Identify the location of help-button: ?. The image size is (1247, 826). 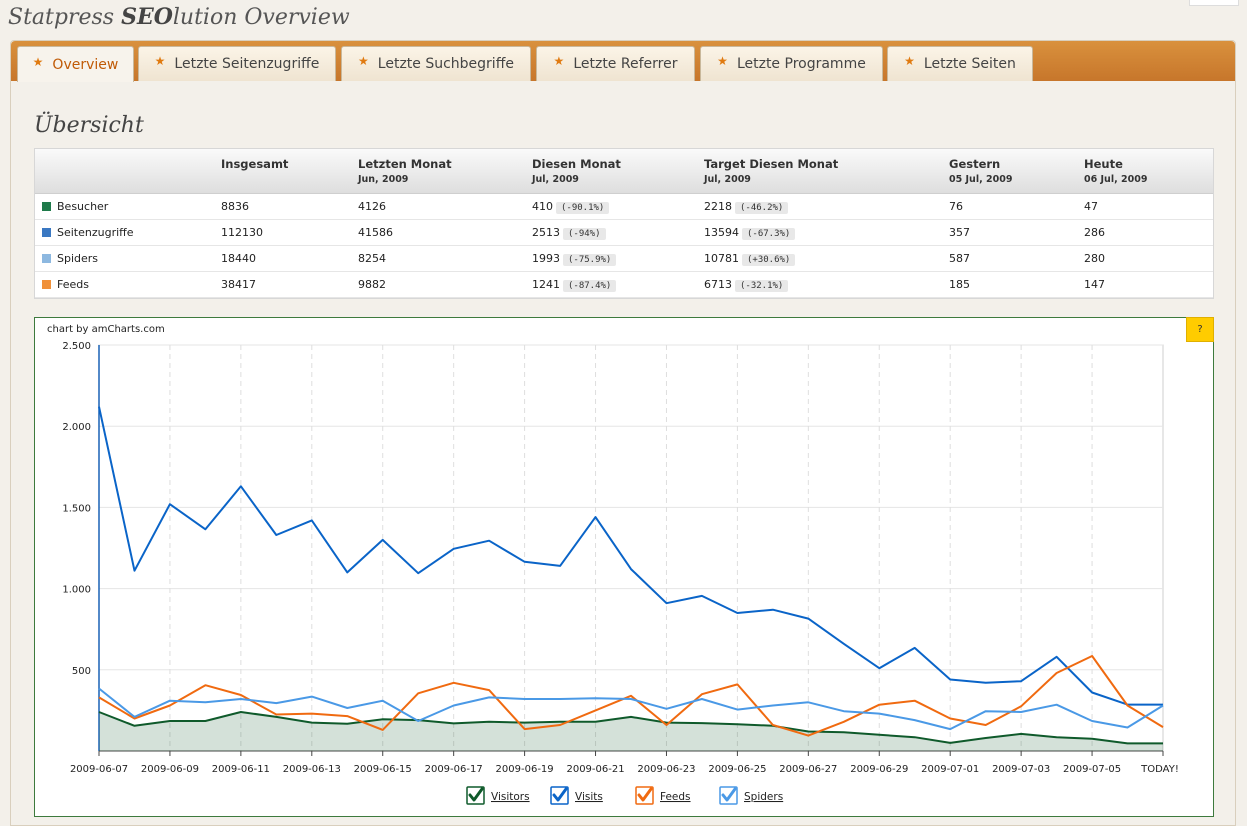
(1200, 329).